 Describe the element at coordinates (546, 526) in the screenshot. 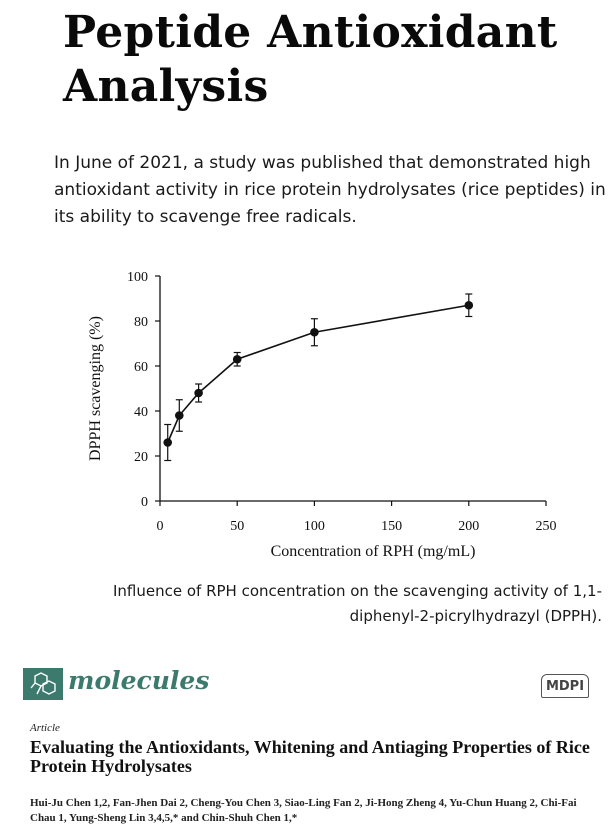

I see `x-tick-label: 250` at that location.